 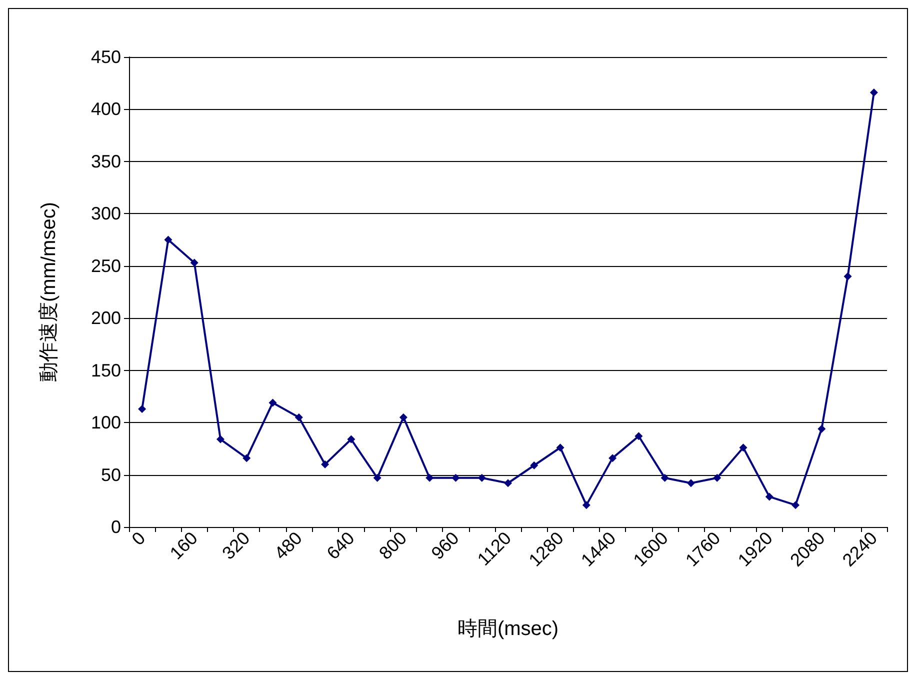 I want to click on y-tick-label: 250, so click(x=105, y=266).